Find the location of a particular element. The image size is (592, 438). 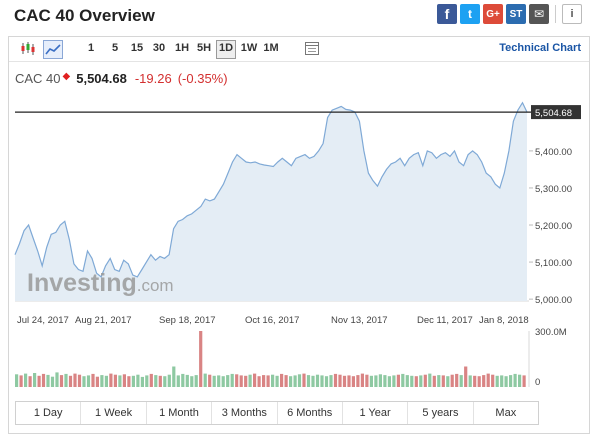

live-indicator-icon: ◆ is located at coordinates (66, 76).